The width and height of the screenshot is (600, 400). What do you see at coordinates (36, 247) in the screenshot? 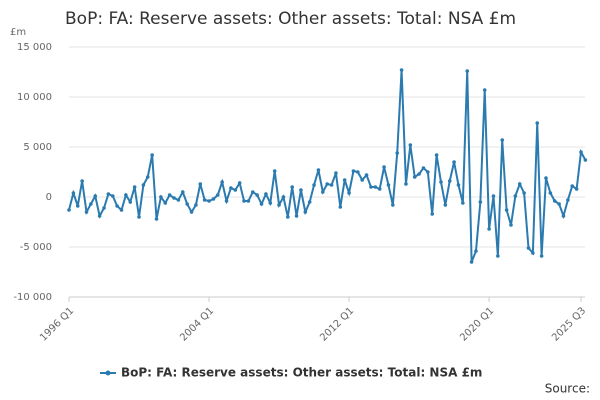
I see `y-tick-label: -5 000` at bounding box center [36, 247].